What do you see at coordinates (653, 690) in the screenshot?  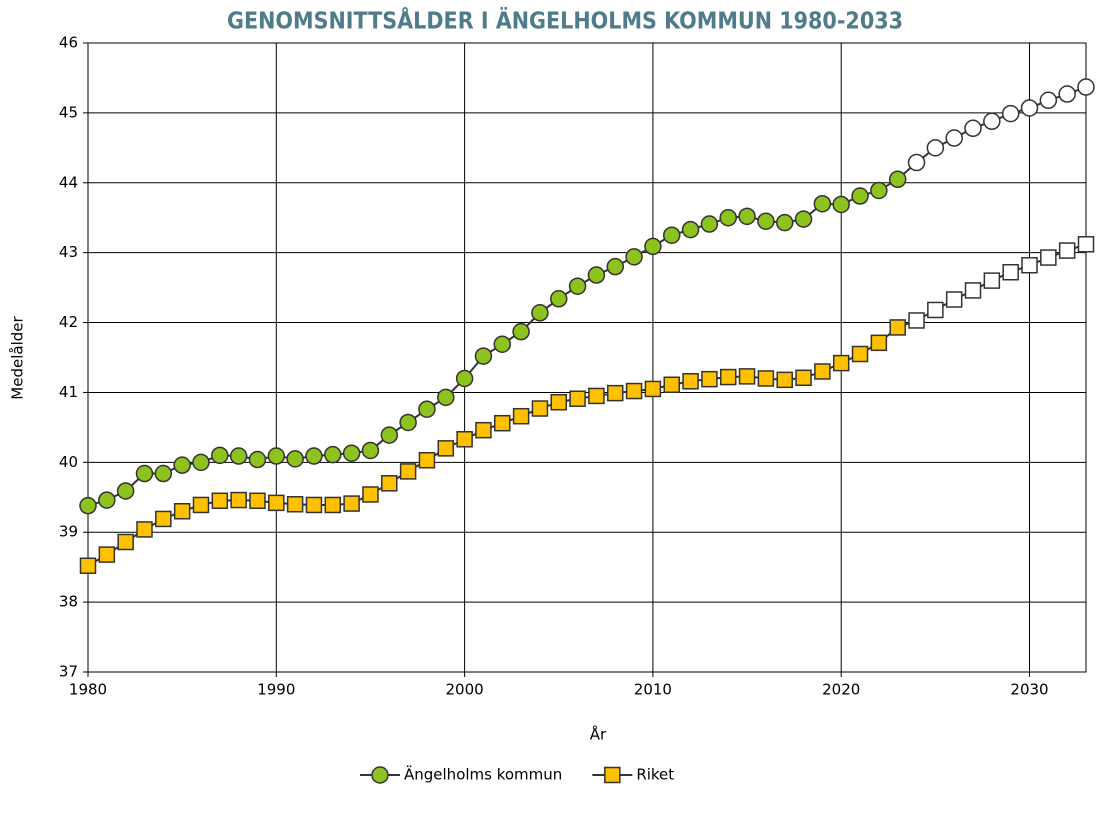 I see `x-tick-label: 2010` at bounding box center [653, 690].